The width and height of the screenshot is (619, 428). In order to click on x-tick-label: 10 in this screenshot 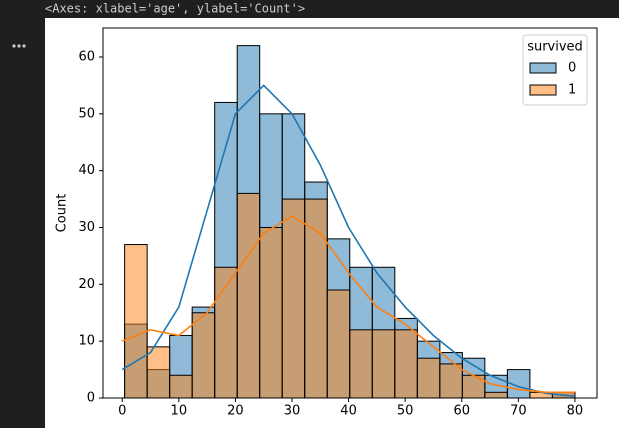, I will do `click(179, 411)`.